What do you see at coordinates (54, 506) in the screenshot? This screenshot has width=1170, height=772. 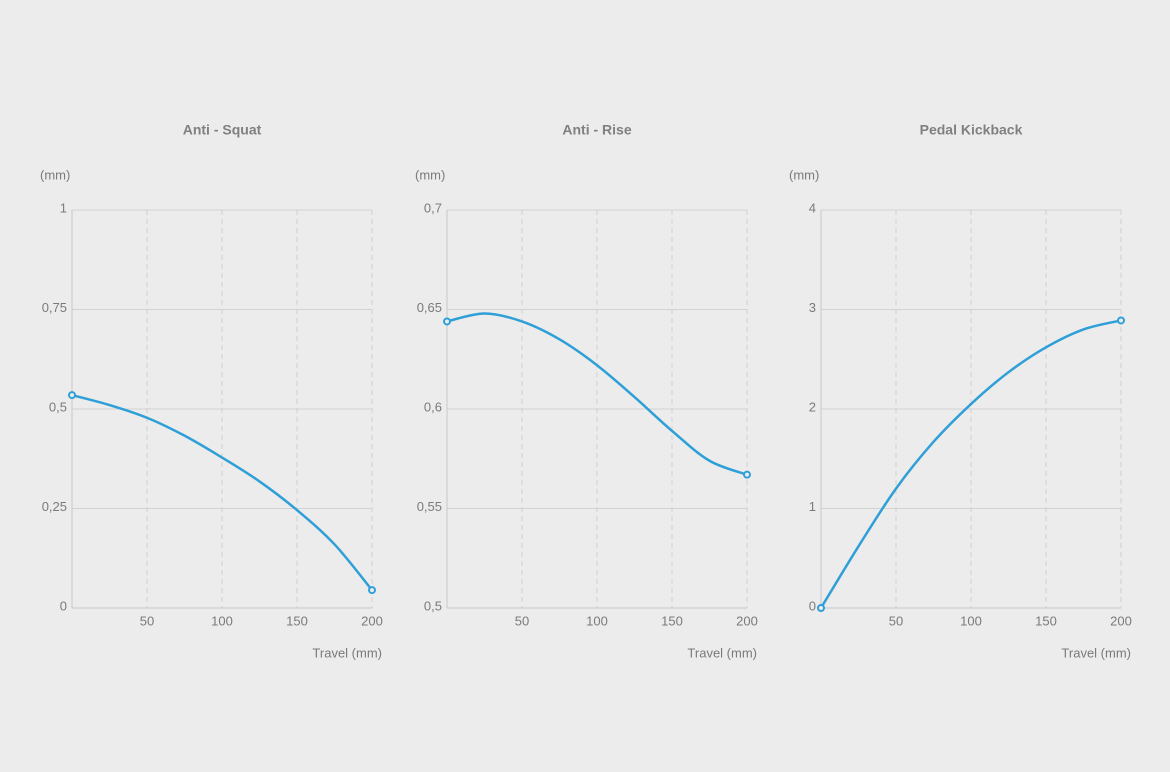 I see `y-tick-label: 0,25` at bounding box center [54, 506].